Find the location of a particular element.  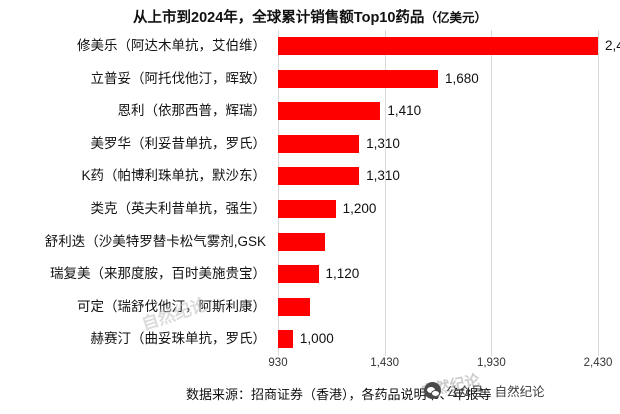

category-label: K药（帕博利珠单抗，默沙东） is located at coordinates (173, 176).